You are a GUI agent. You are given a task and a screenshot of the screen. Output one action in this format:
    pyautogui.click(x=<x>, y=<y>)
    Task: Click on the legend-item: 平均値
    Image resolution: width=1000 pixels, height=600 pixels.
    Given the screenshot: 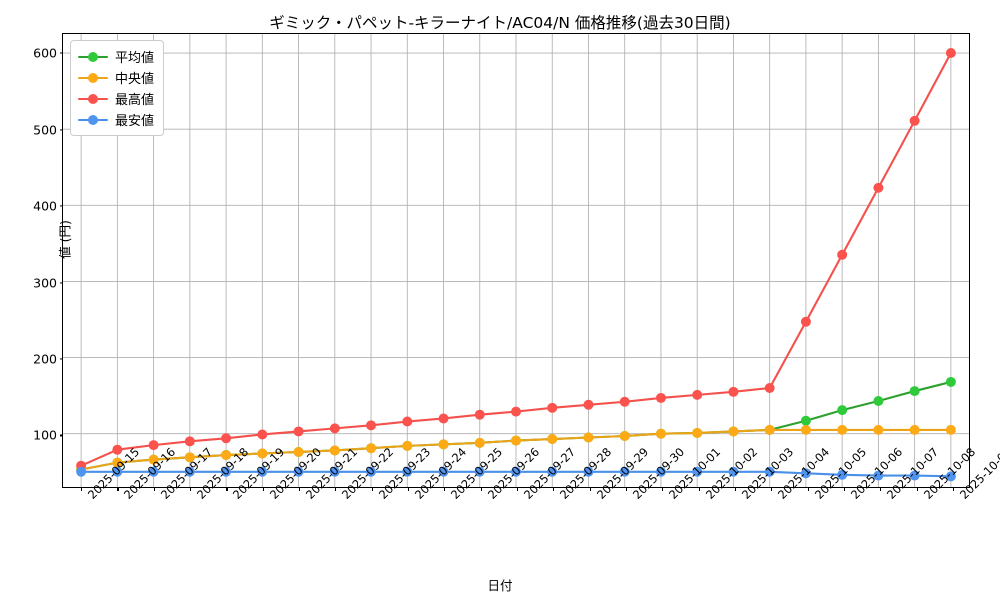 What is the action you would take?
    pyautogui.click(x=116, y=56)
    